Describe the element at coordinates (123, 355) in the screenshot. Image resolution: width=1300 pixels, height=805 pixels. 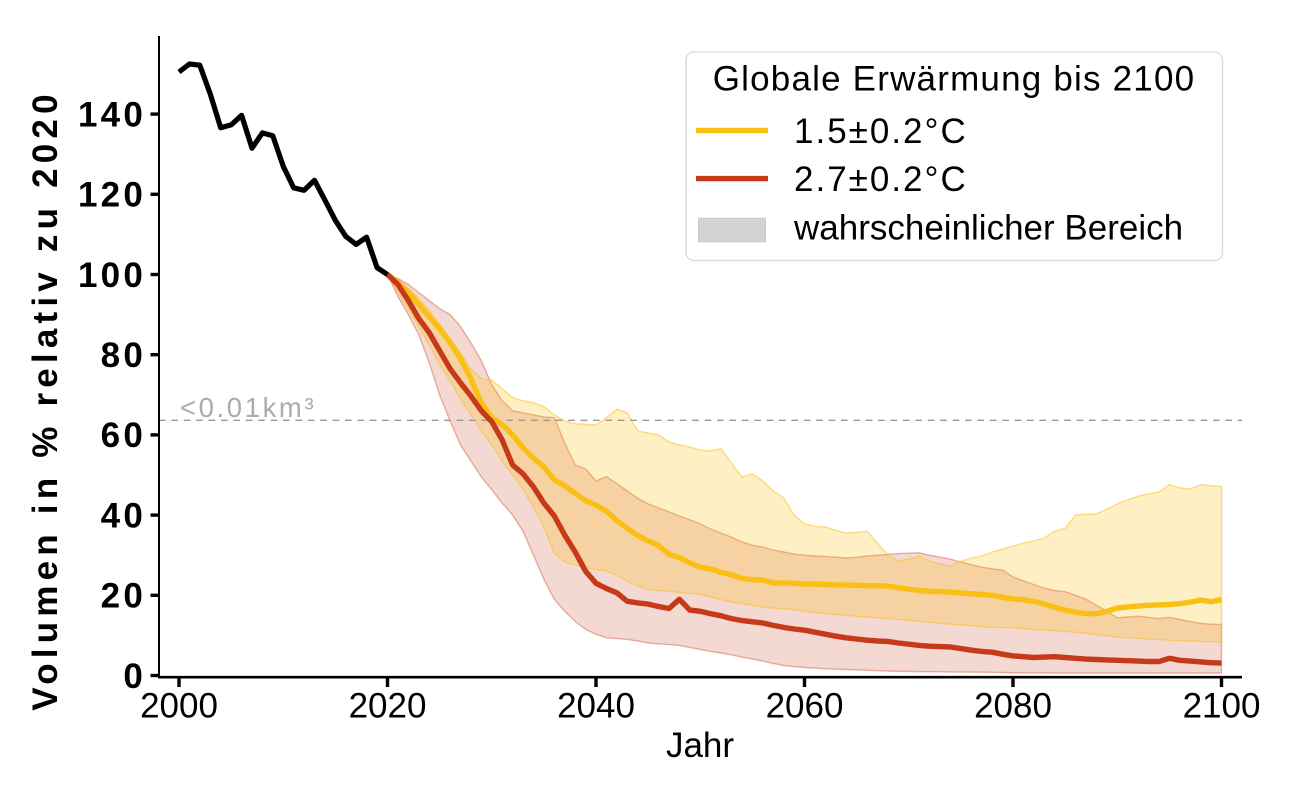
I see `svg-text: 80` at that location.